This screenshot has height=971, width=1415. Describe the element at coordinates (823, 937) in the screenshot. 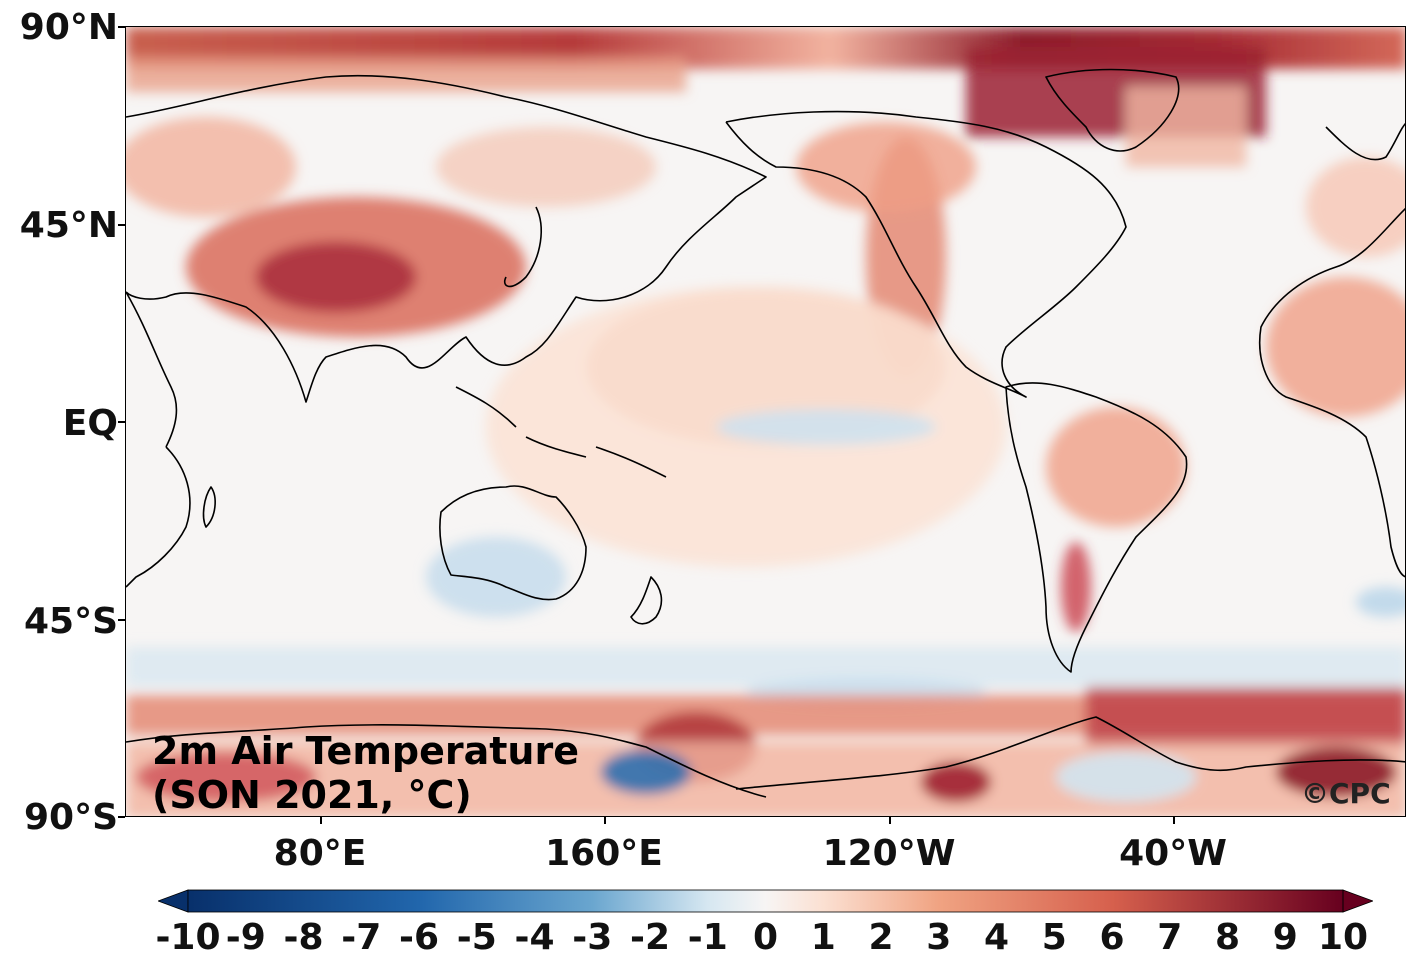

I see `colorbar-tick-label: 1` at that location.